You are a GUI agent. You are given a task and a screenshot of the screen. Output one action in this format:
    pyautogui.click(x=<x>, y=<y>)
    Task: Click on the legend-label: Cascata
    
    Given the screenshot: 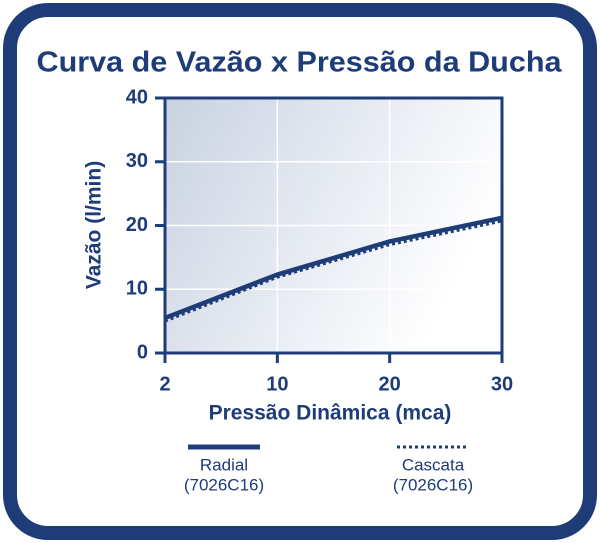 What is the action you would take?
    pyautogui.click(x=433, y=464)
    